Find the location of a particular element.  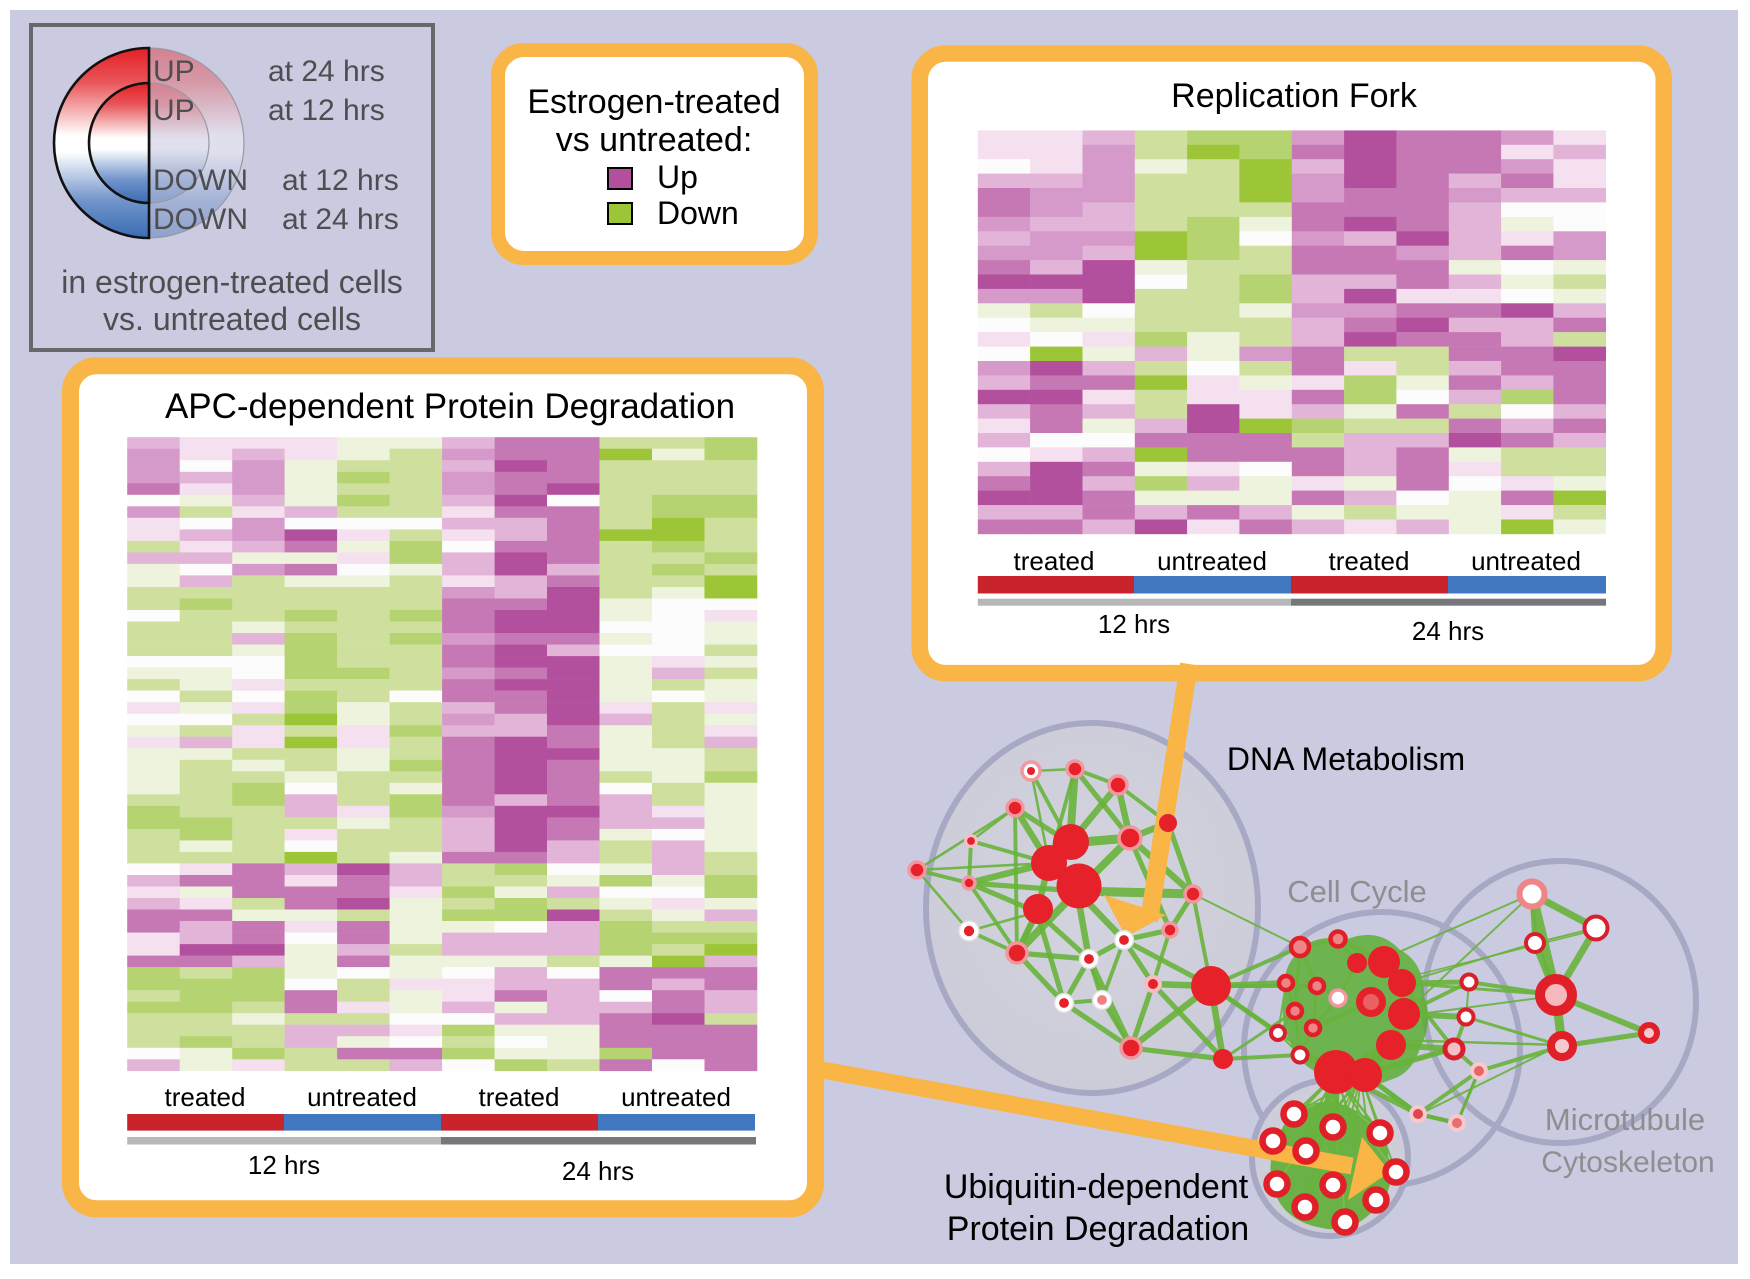

svg-text: Down is located at coordinates (698, 213).